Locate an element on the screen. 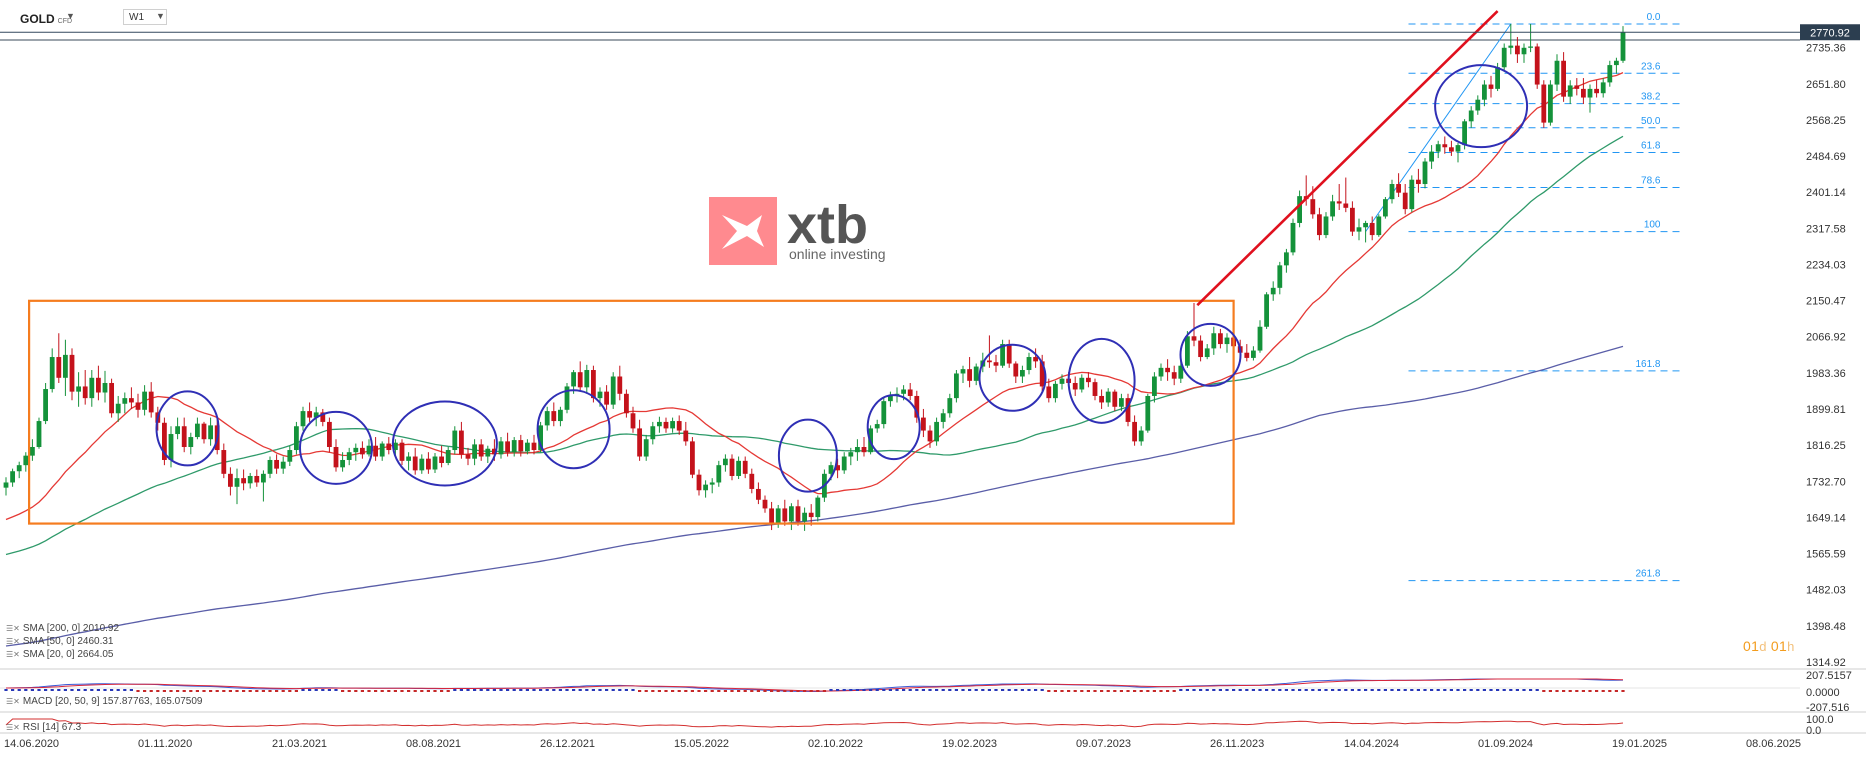 Image resolution: width=1866 pixels, height=759 pixels. macd-legend: ☰✕ MACD [20, 50, 9] 157.87763, 165.07509 is located at coordinates (104, 701).